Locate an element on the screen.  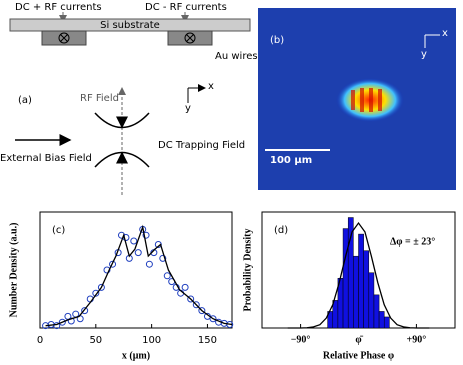
current-symbol is located at coordinates (127, 38).